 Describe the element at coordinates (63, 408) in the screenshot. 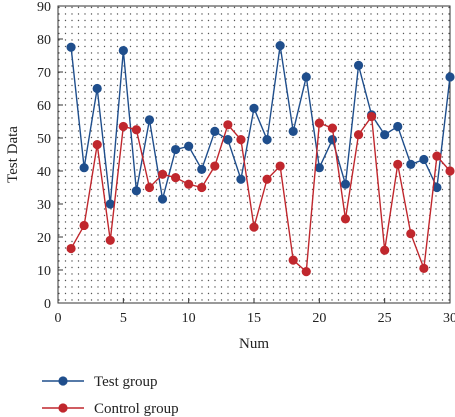

I see `legend-marker-control-group` at that location.